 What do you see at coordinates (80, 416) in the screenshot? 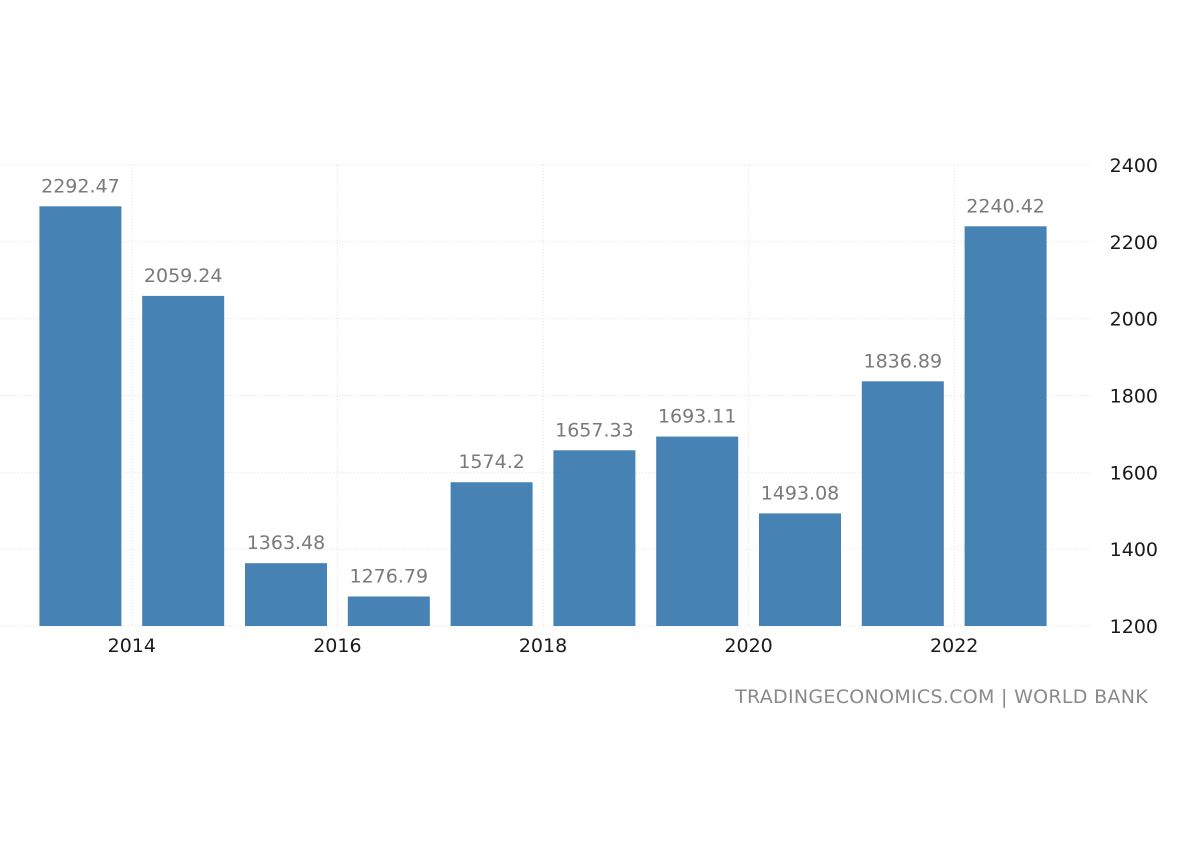
I see `bar-2013` at bounding box center [80, 416].